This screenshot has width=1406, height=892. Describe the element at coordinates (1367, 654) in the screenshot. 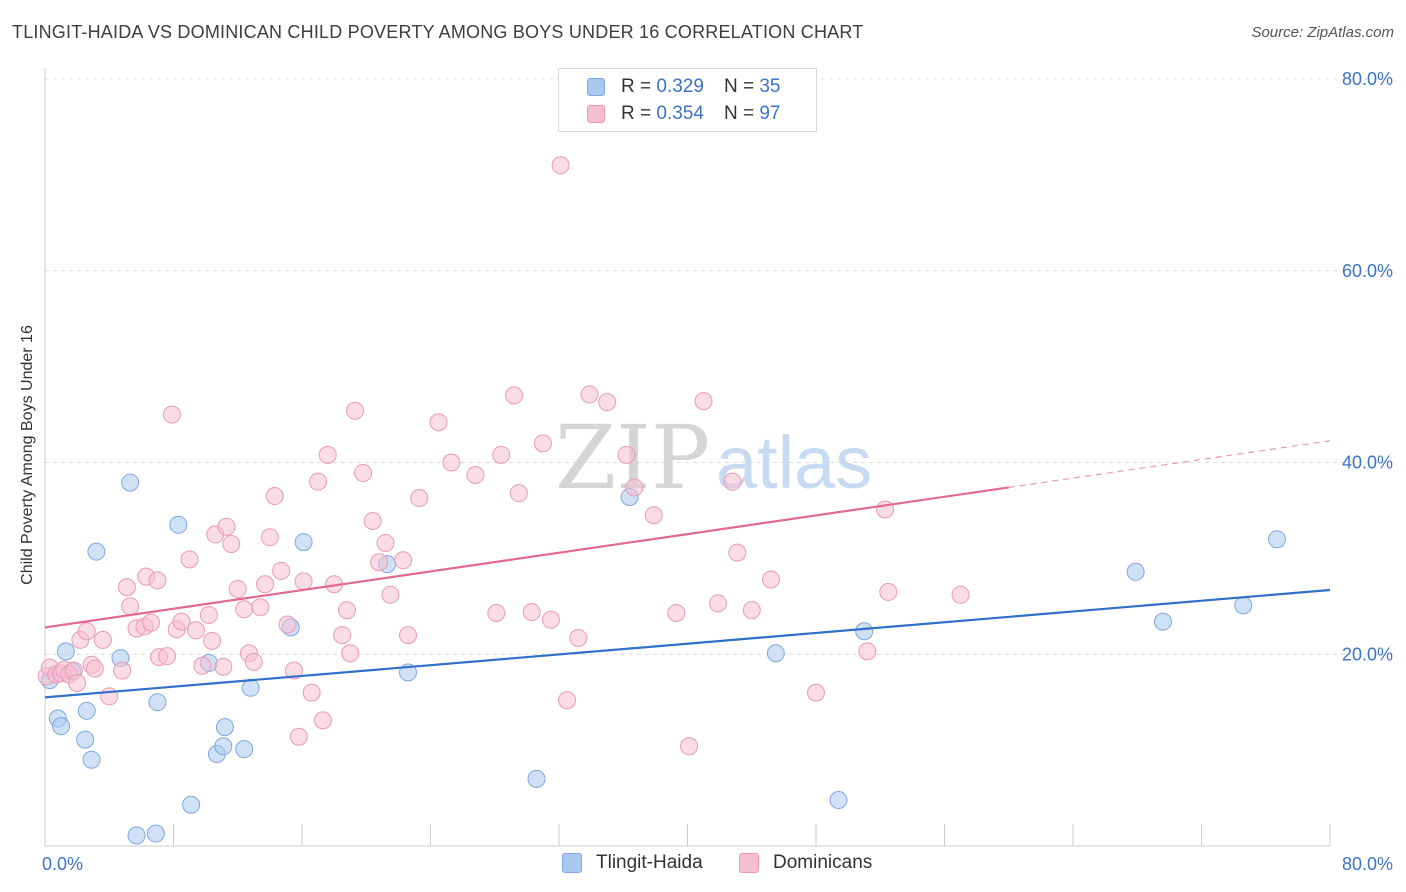

I see `y-tick-label: 20.0%` at that location.